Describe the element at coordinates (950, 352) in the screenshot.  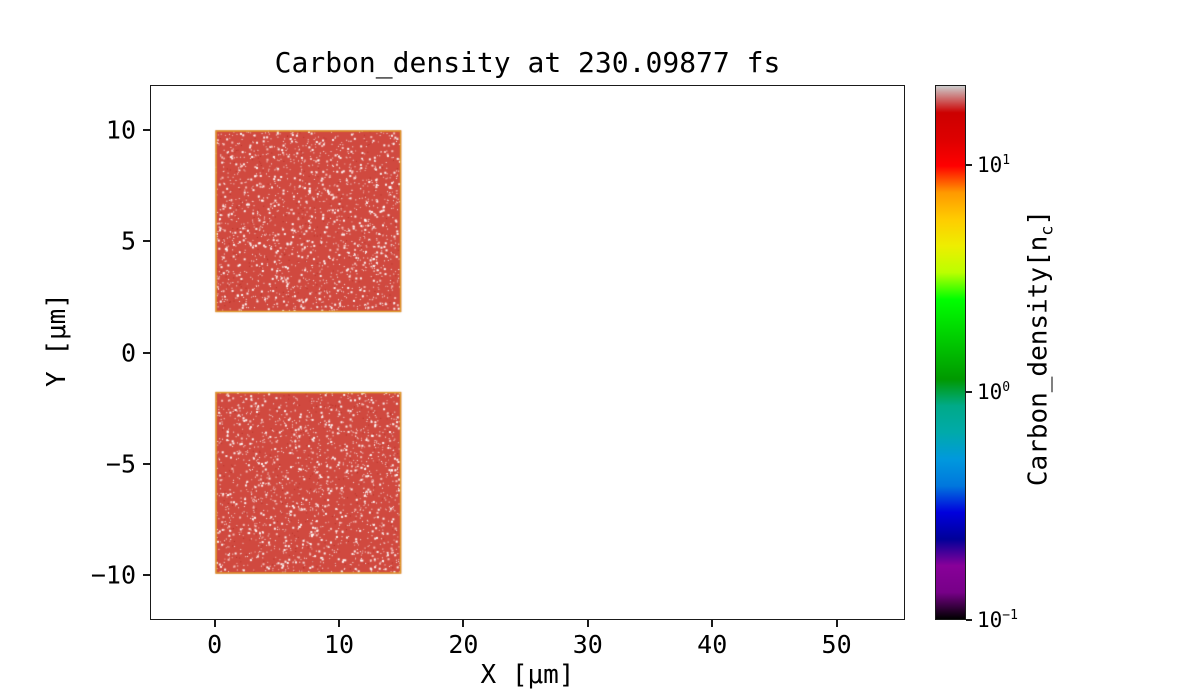
I see `colorbar-gradient` at that location.